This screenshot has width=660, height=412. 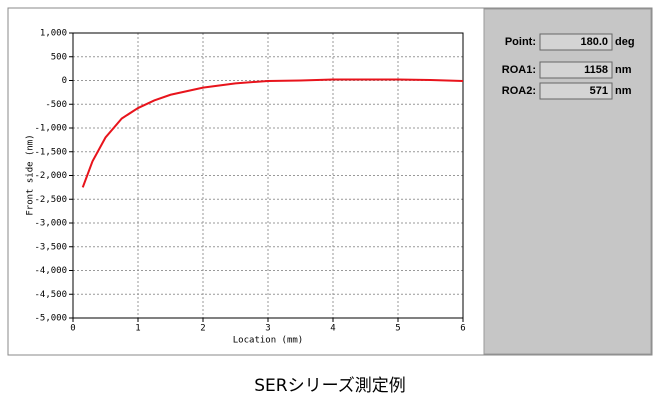 What do you see at coordinates (268, 341) in the screenshot?
I see `x-axis-label: Location (mm)` at bounding box center [268, 341].